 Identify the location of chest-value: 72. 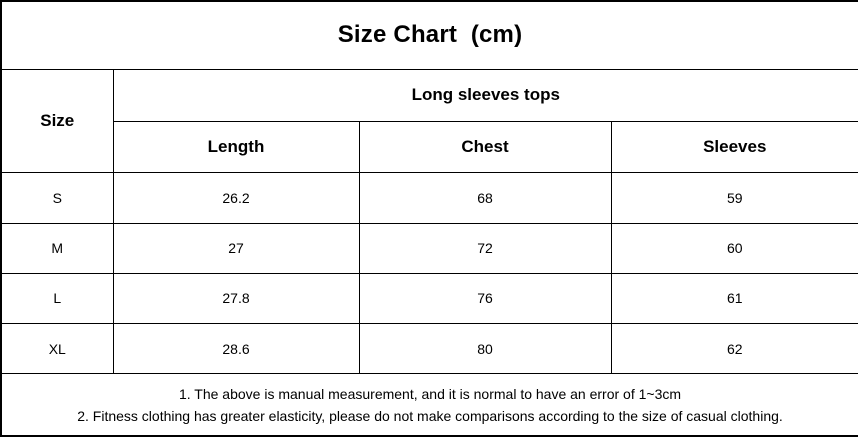
(485, 248).